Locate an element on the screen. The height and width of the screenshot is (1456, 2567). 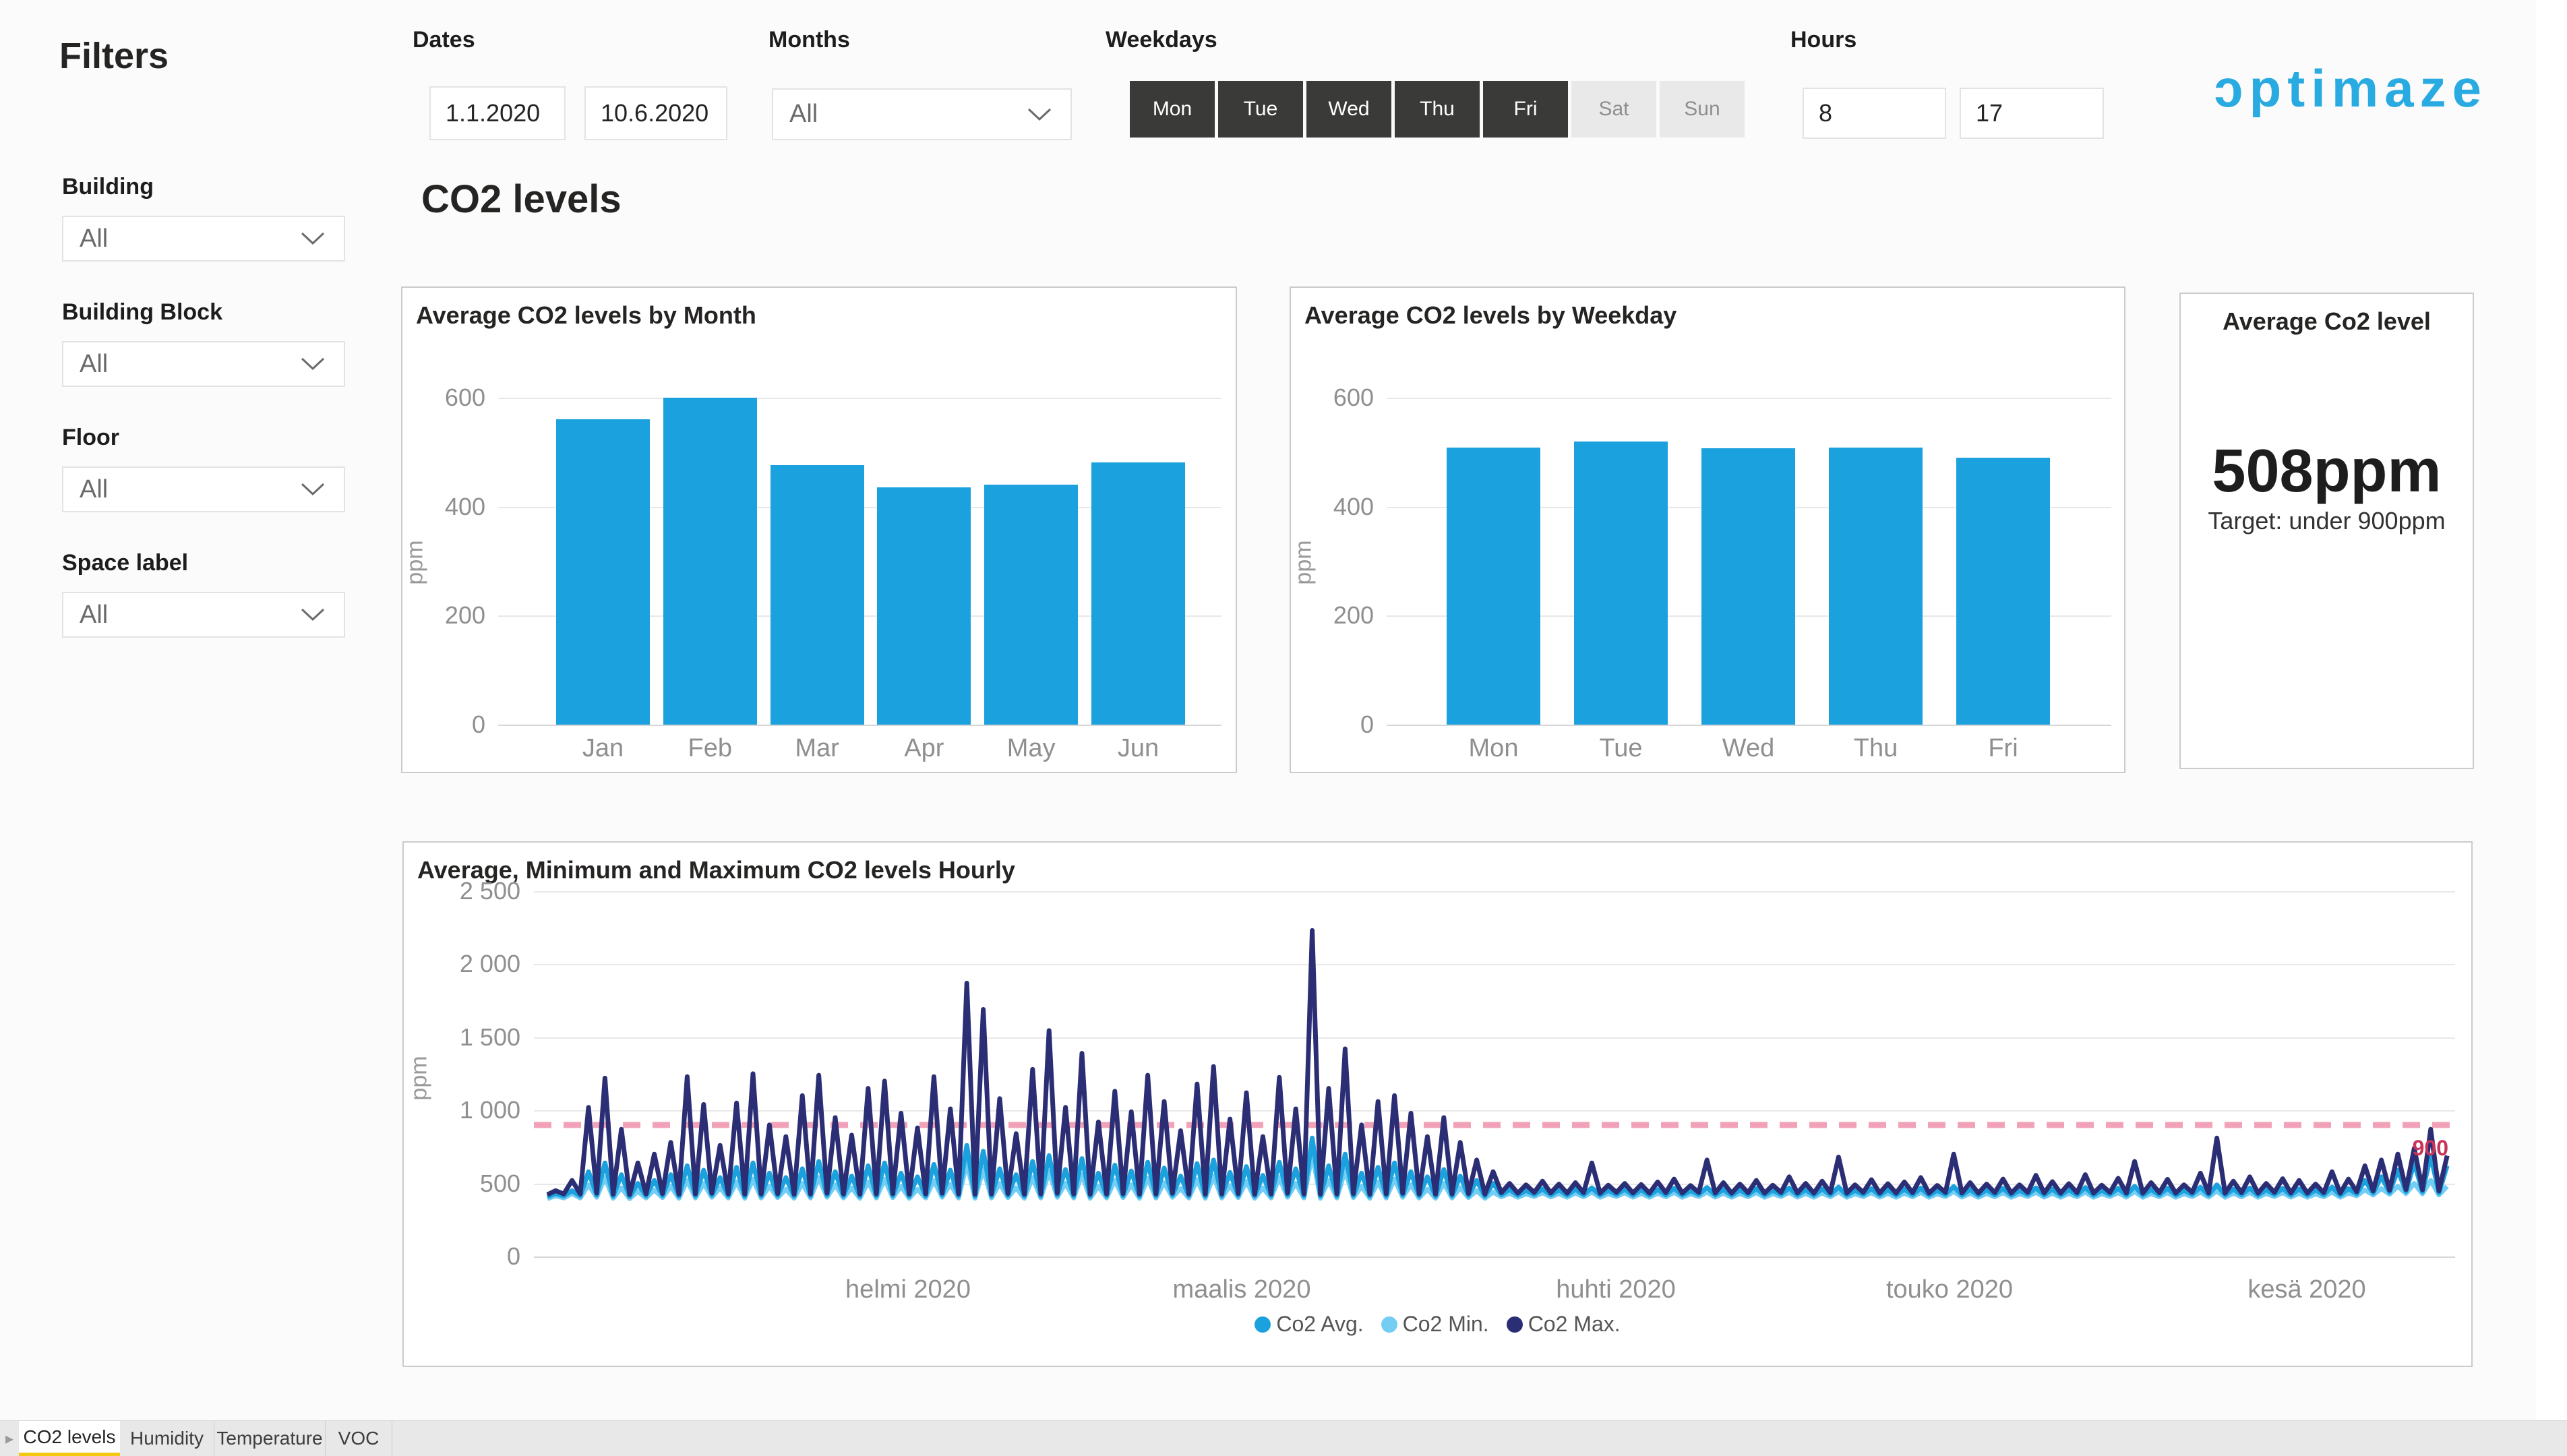
weekday-button-mon: Mon is located at coordinates (1173, 109).